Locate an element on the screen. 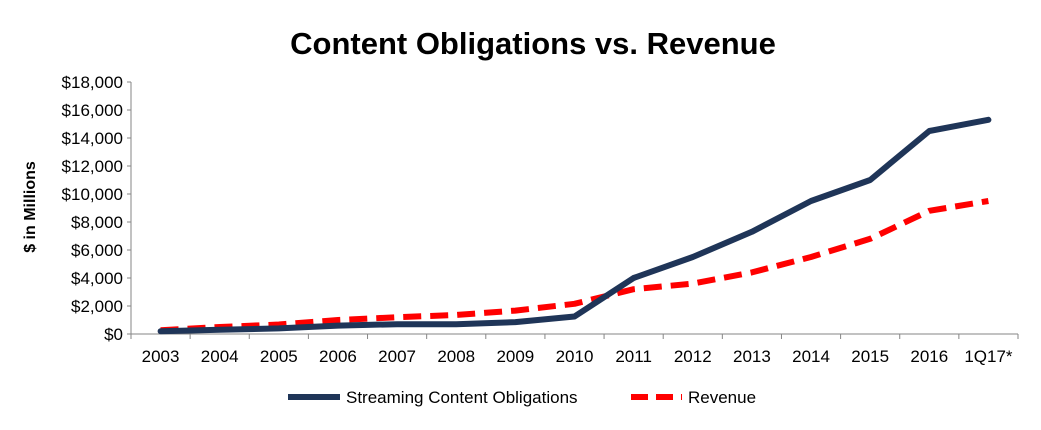 Image resolution: width=1041 pixels, height=430 pixels. x-tick-label: 2012 is located at coordinates (693, 356).